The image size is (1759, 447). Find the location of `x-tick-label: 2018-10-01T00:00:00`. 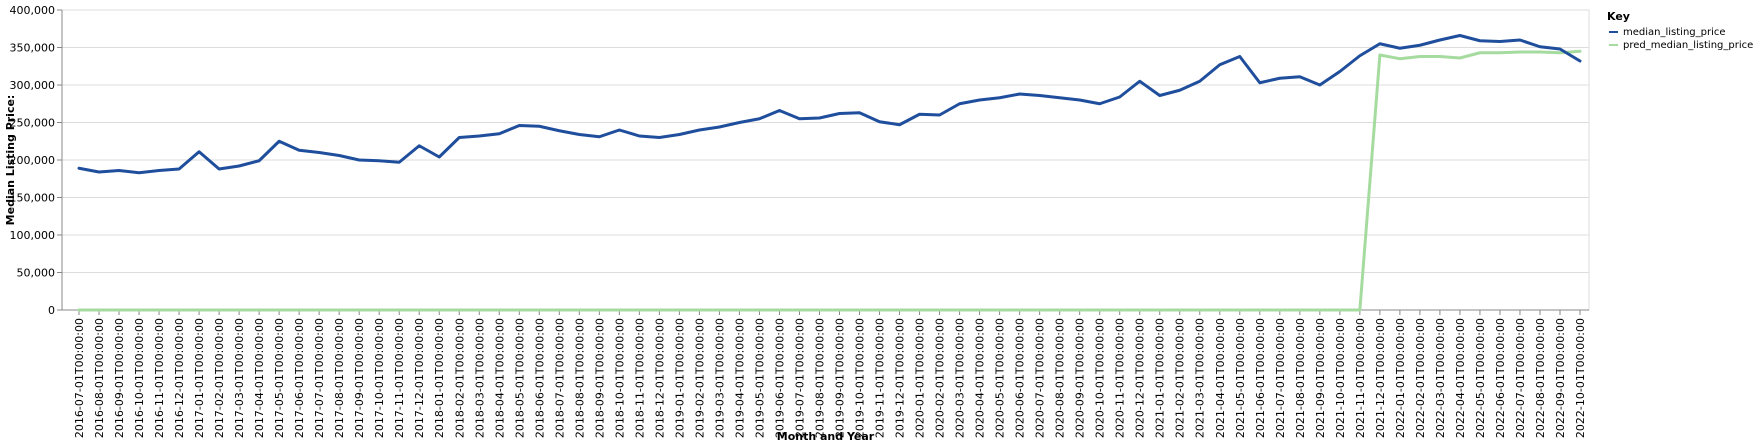

x-tick-label: 2018-10-01T00:00:00 is located at coordinates (619, 378).